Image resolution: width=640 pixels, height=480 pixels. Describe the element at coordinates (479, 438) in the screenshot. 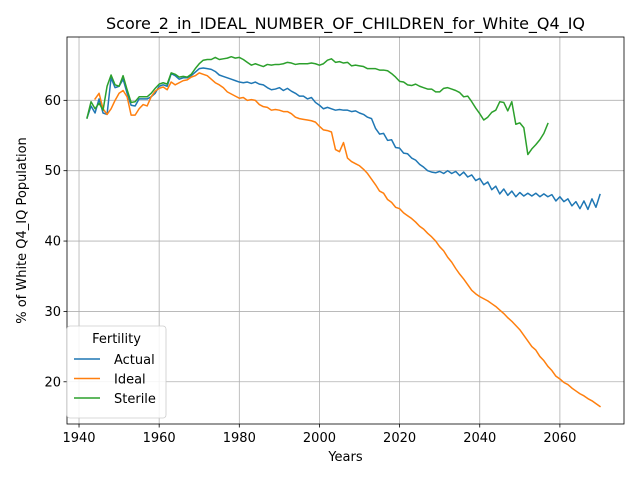

I see `x-tick-label: 2040` at that location.